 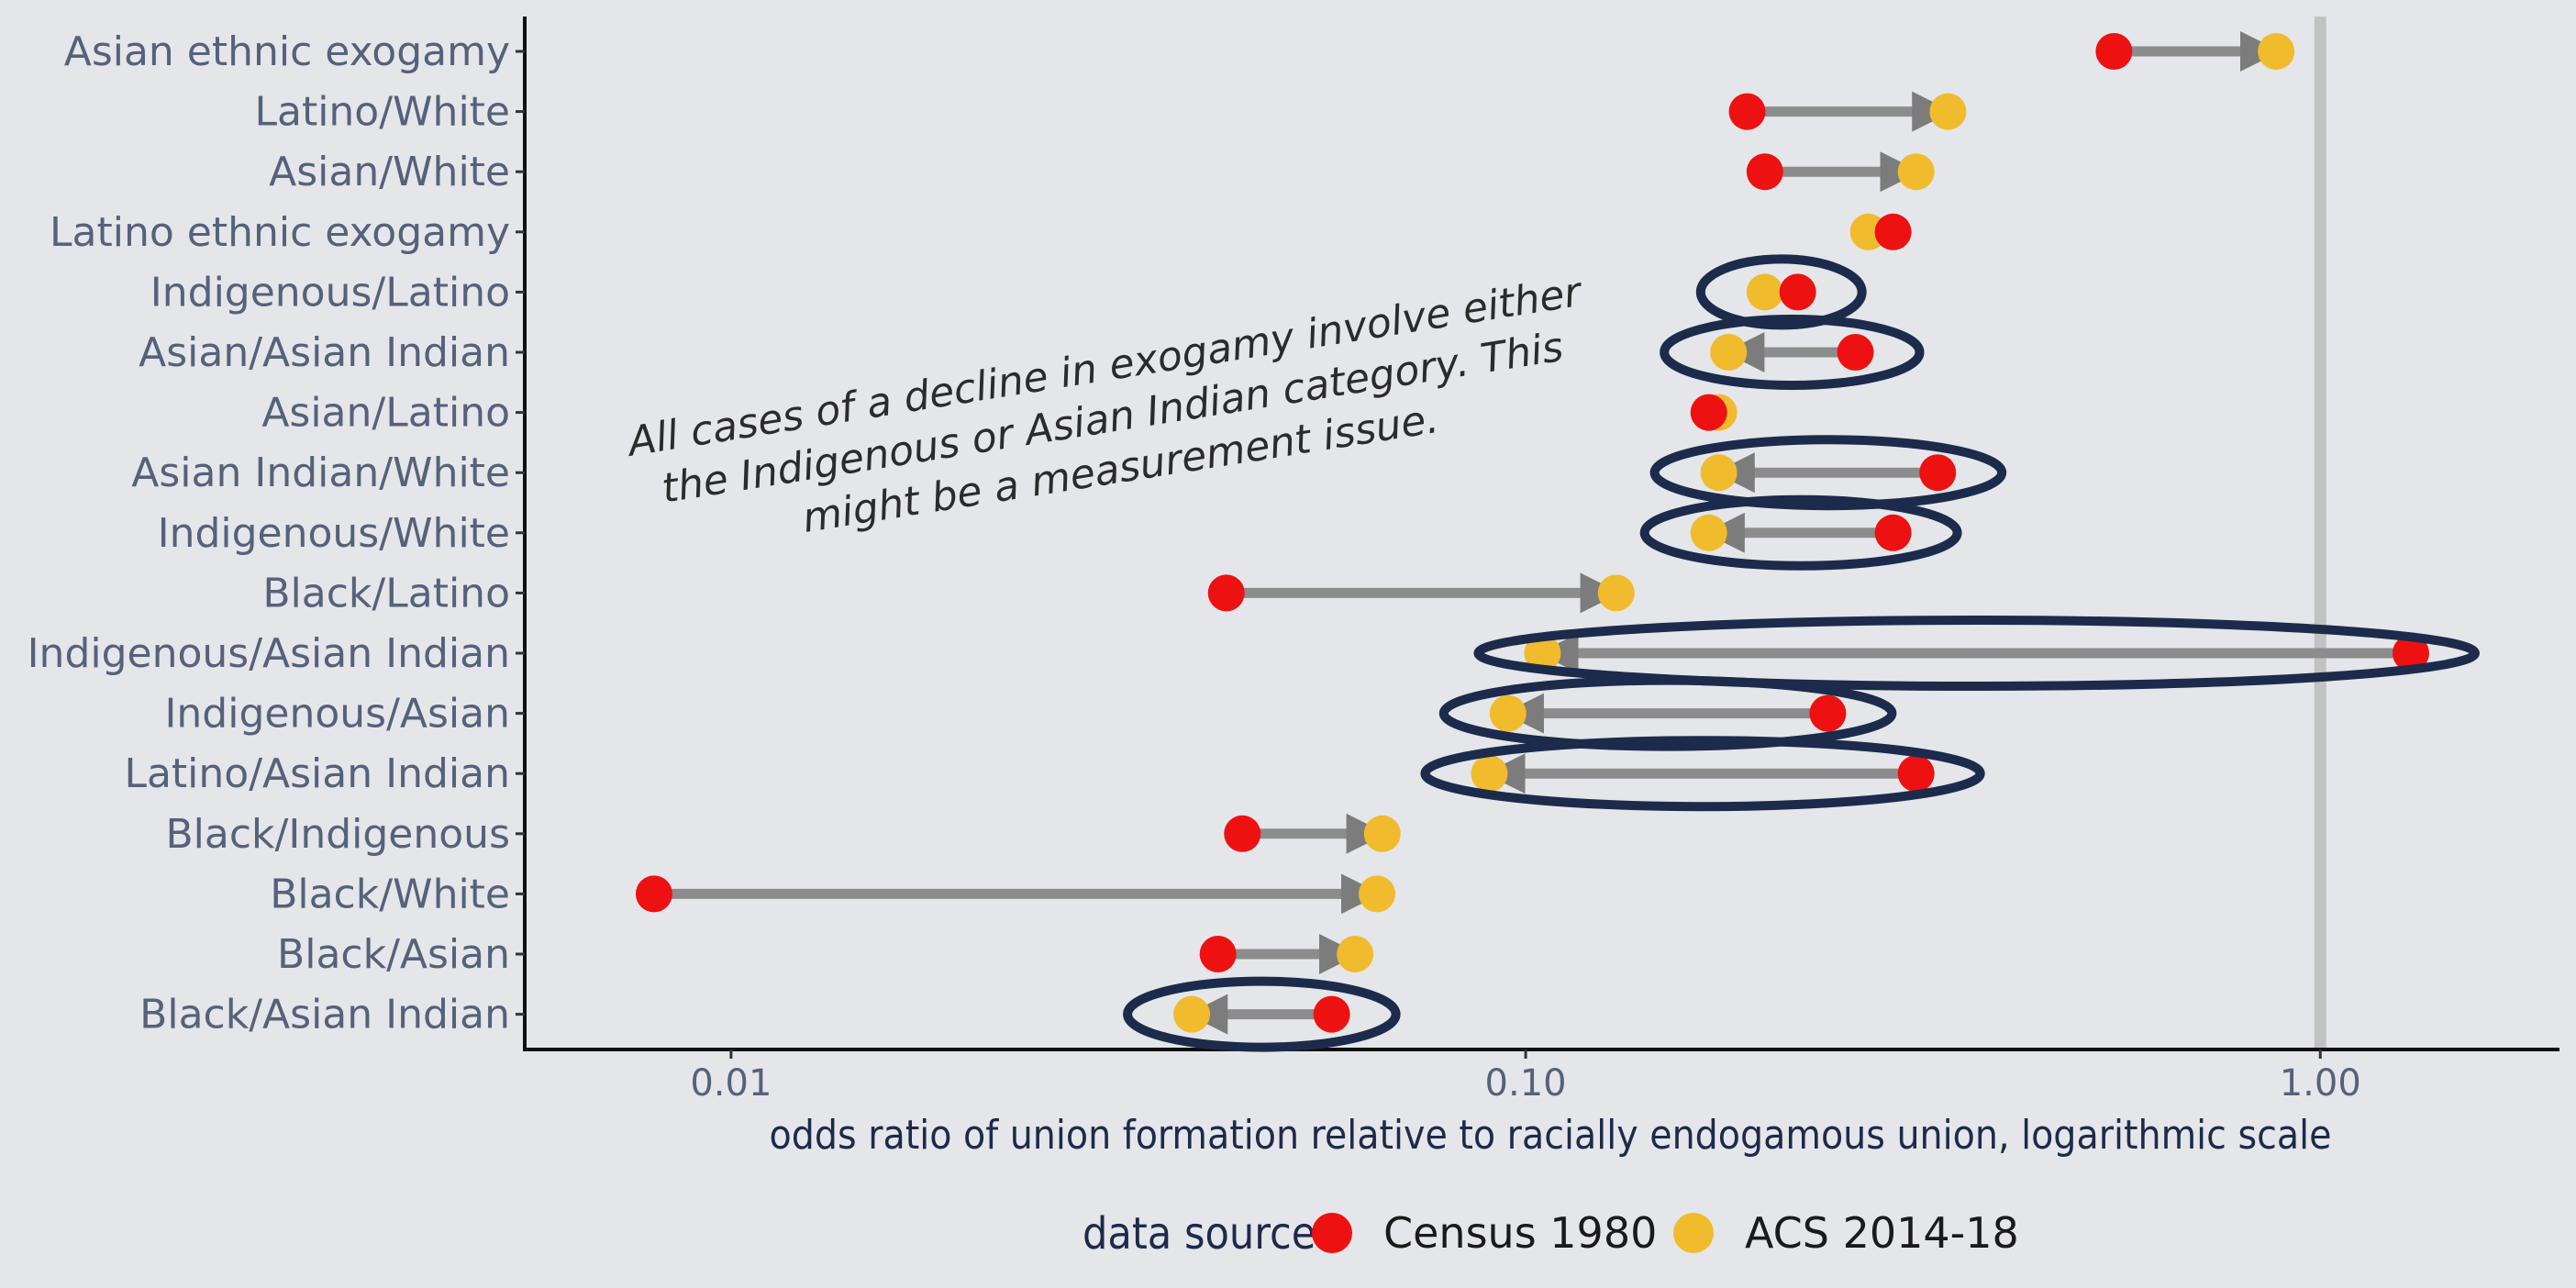 I want to click on legend-item-label: Census 1980, so click(x=1520, y=1233).